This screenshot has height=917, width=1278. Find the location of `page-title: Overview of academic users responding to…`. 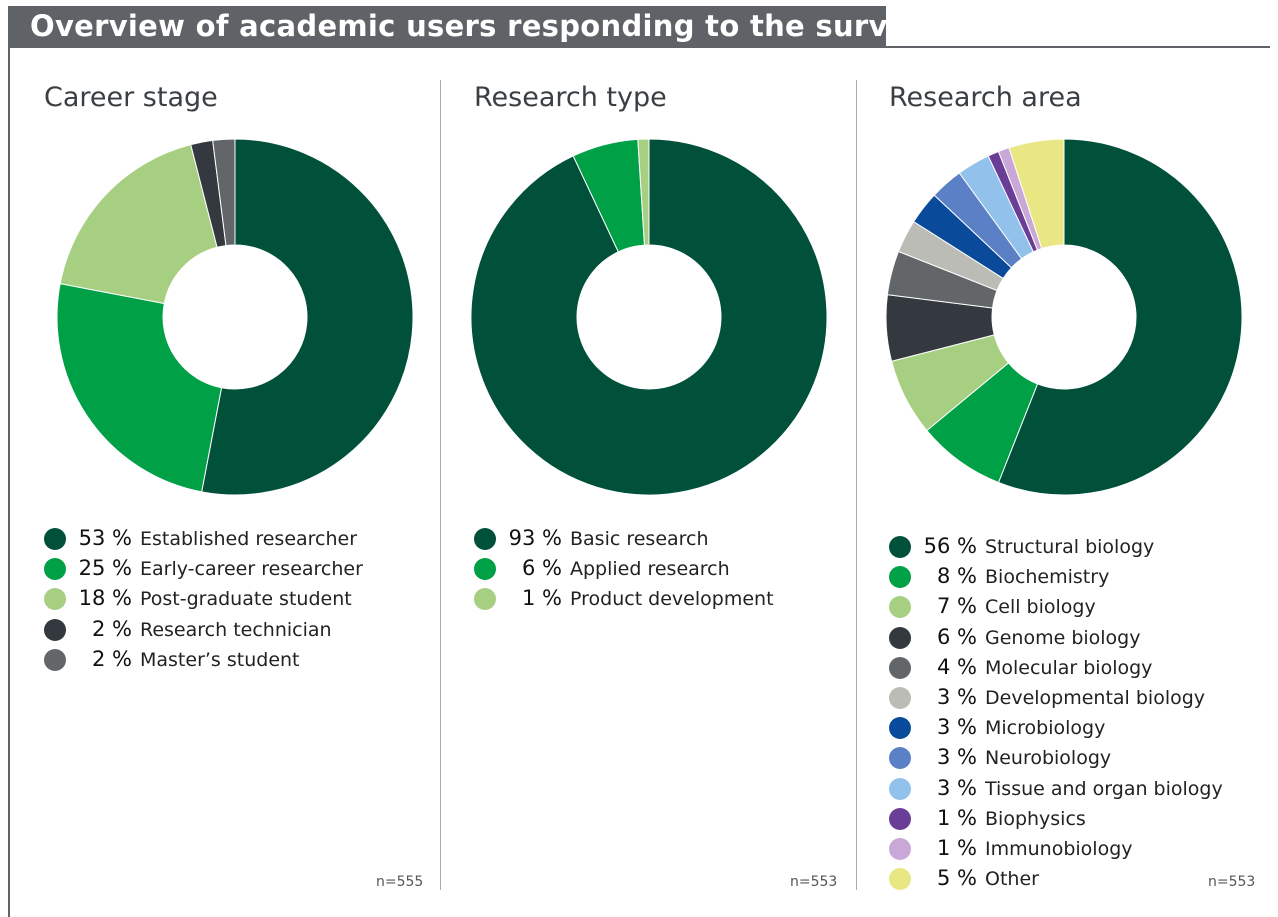

page-title: Overview of academic users responding to… is located at coordinates (478, 26).